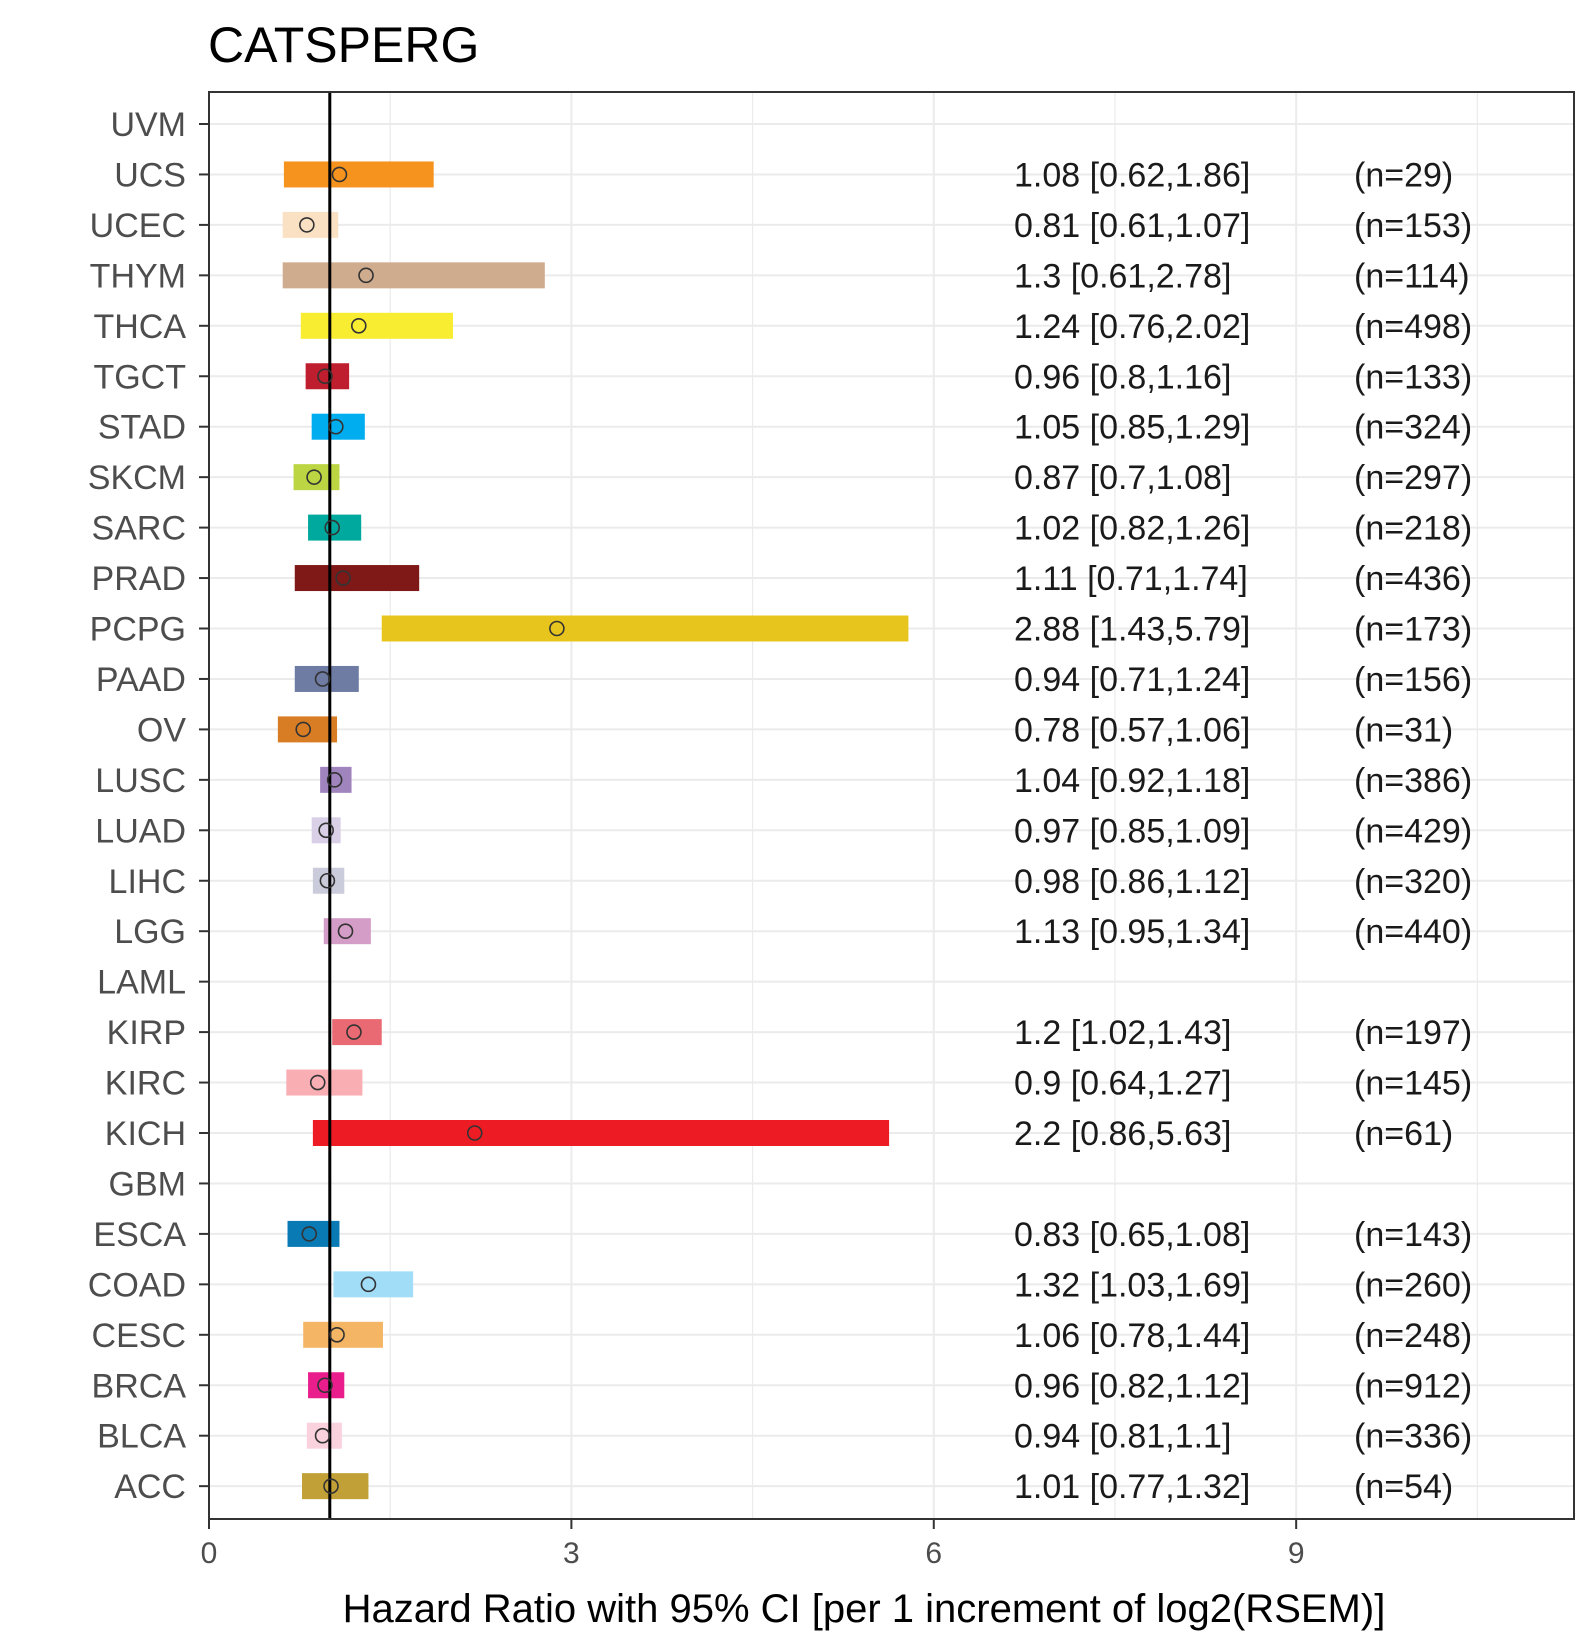 Image resolution: width=1590 pixels, height=1650 pixels. I want to click on x-tick-label: 3, so click(571, 1553).